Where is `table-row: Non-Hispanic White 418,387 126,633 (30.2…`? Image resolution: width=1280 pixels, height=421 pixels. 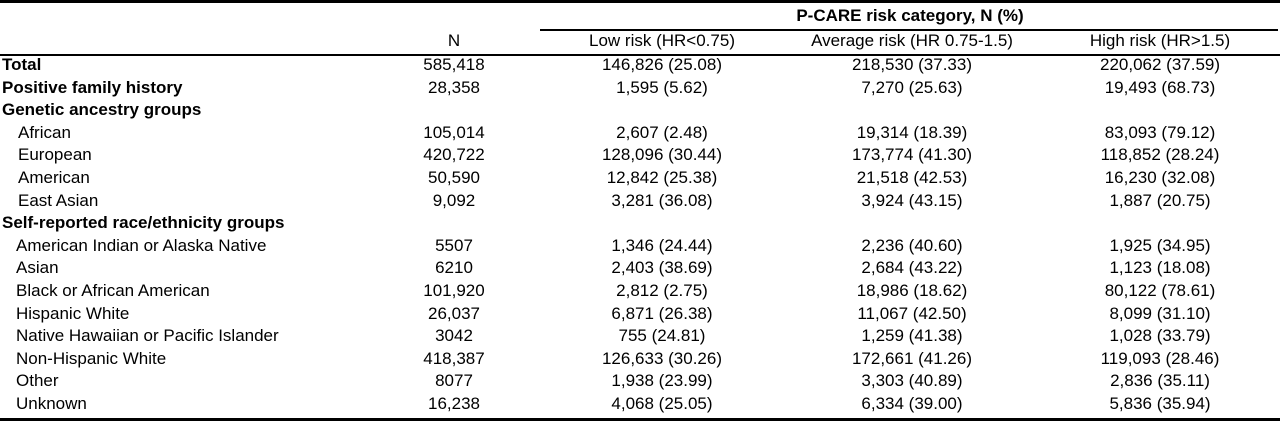
table-row: Non-Hispanic White 418,387 126,633 (30.2… is located at coordinates (640, 359).